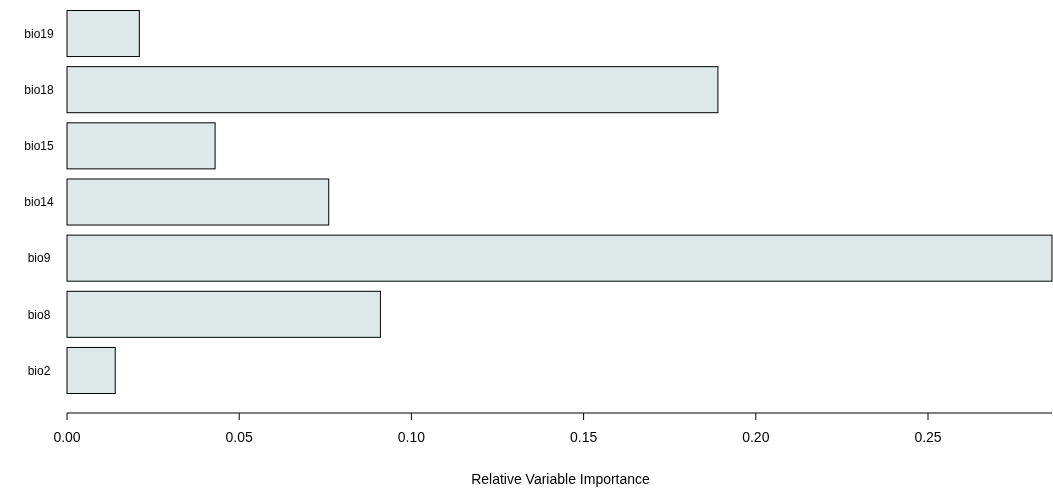 The image size is (1053, 491). I want to click on x-tick-label: 0.05, so click(239, 437).